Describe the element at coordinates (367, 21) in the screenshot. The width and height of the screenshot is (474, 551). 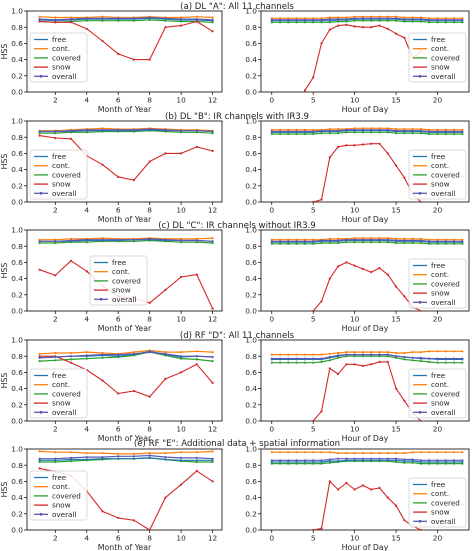
I see `series-line-covered` at that location.